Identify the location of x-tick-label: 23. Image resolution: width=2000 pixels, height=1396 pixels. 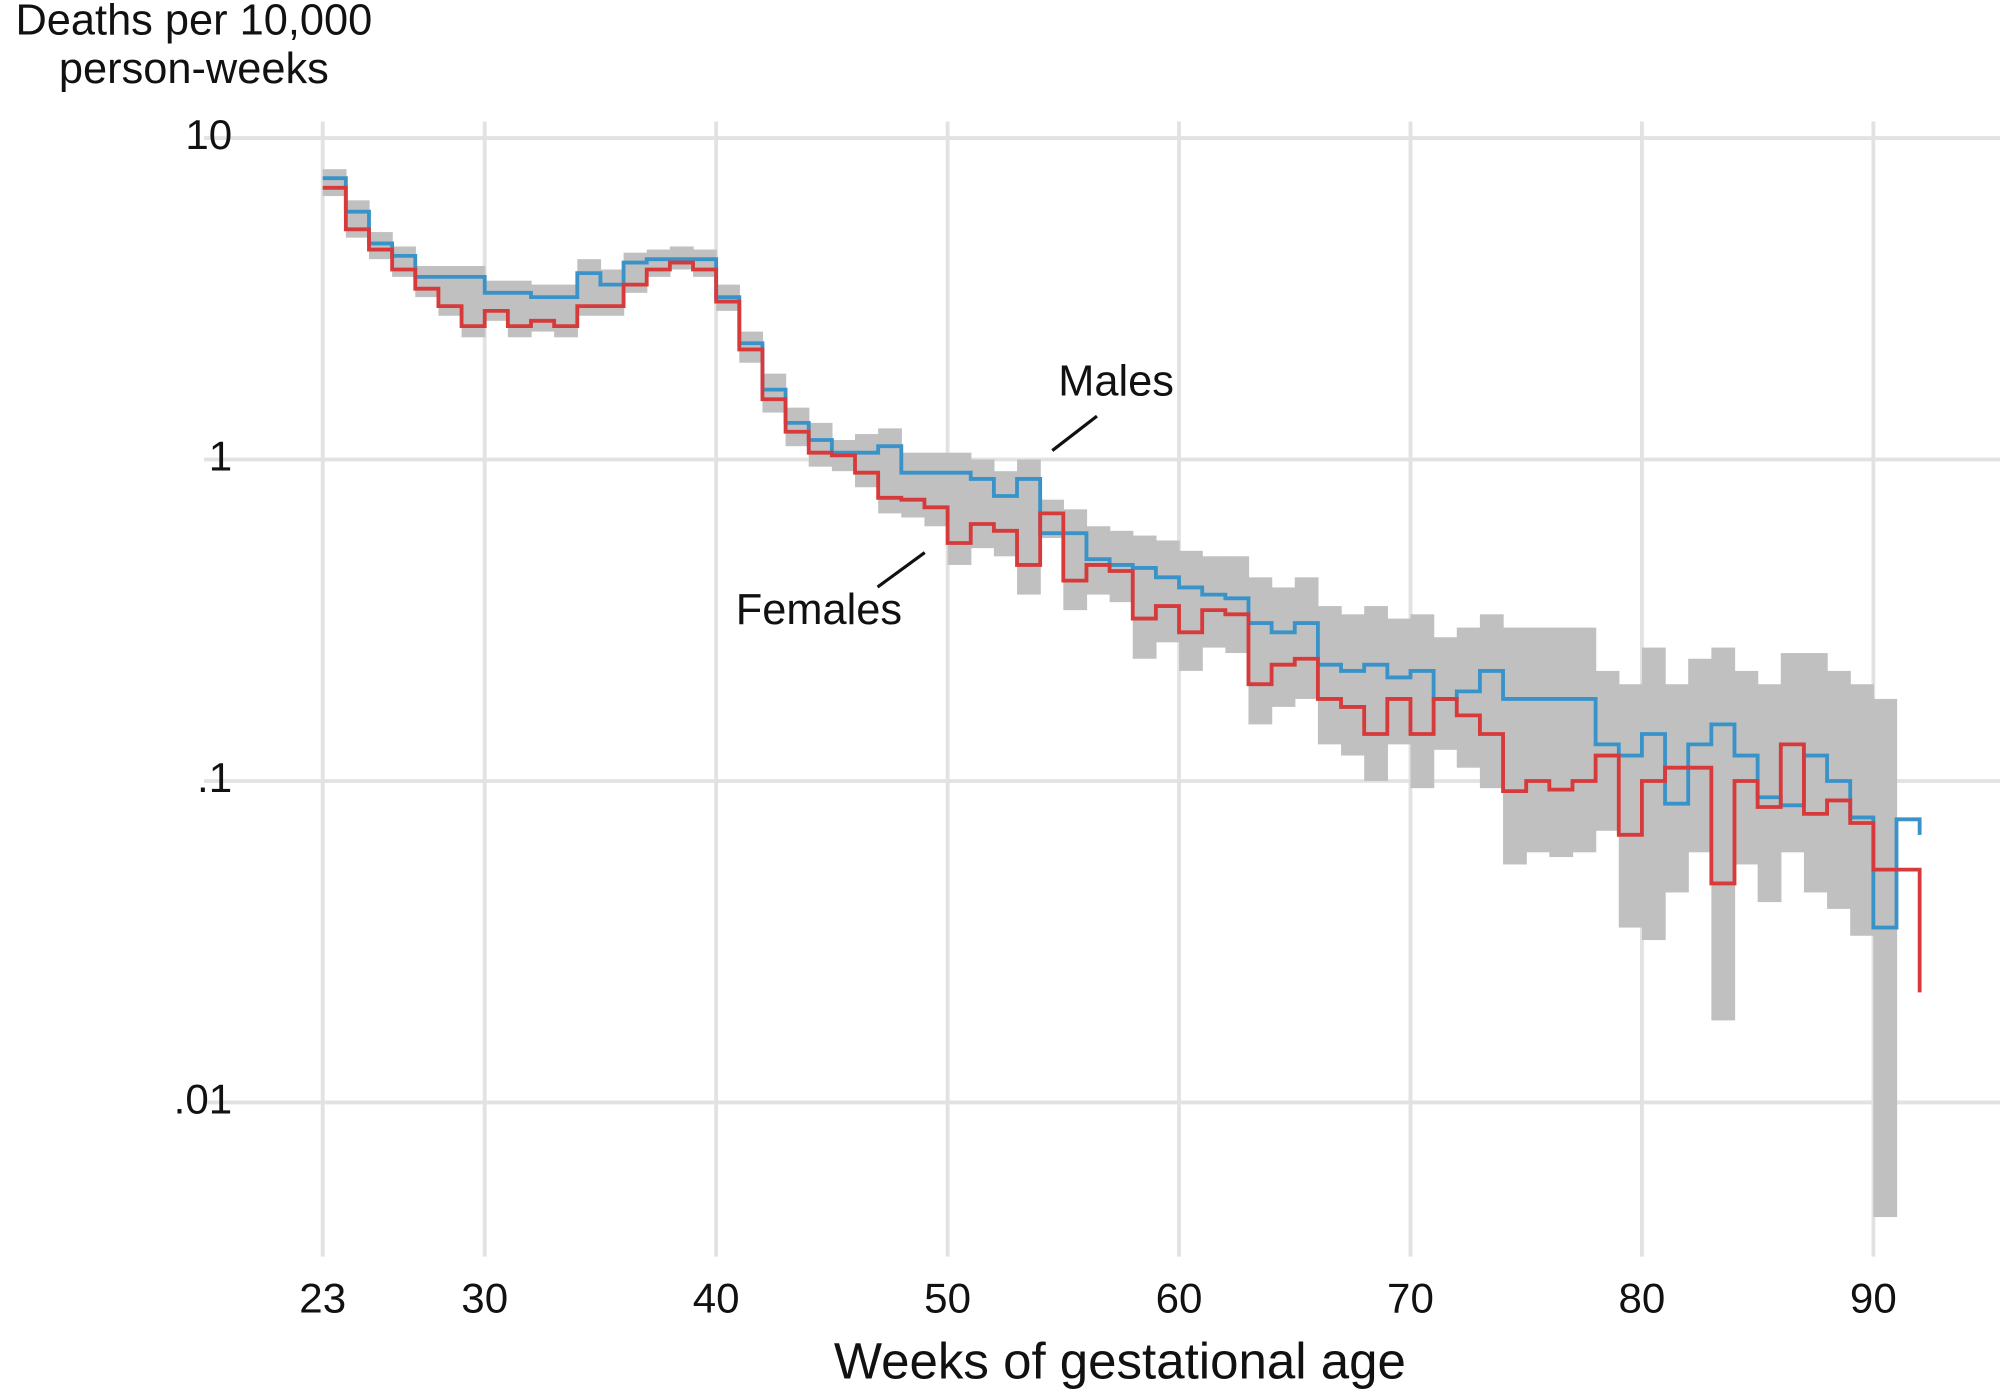
(322, 1297).